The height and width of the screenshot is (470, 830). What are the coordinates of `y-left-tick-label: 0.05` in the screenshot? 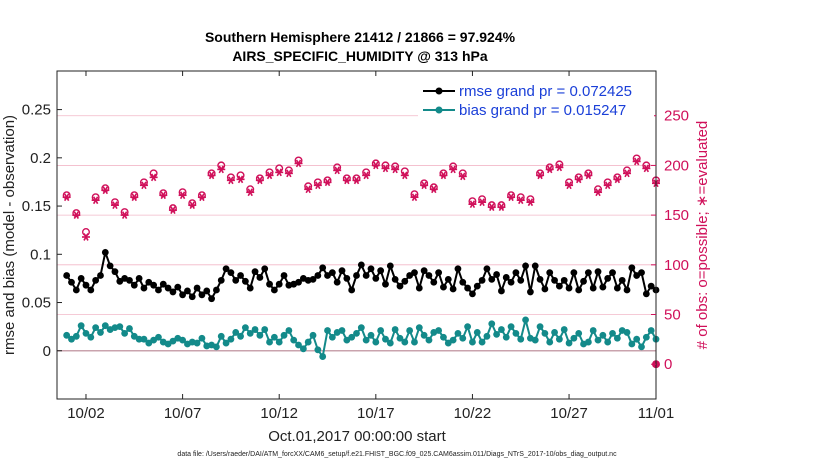 It's located at (36, 303).